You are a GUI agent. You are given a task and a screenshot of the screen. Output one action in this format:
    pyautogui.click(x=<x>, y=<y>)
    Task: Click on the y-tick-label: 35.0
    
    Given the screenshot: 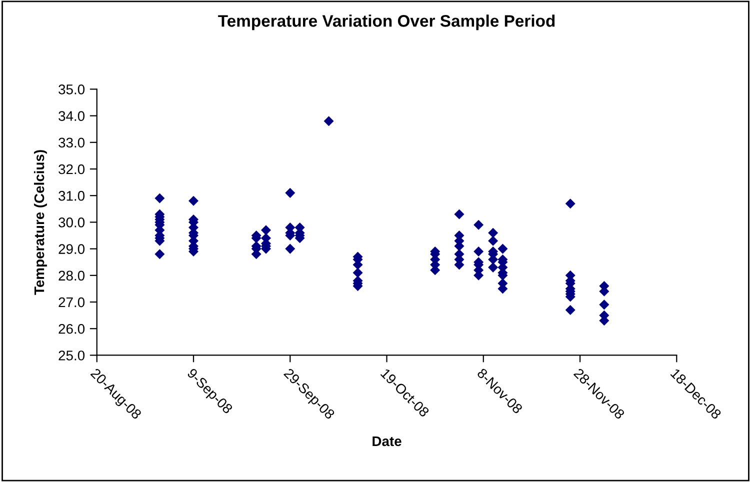 What is the action you would take?
    pyautogui.click(x=71, y=89)
    